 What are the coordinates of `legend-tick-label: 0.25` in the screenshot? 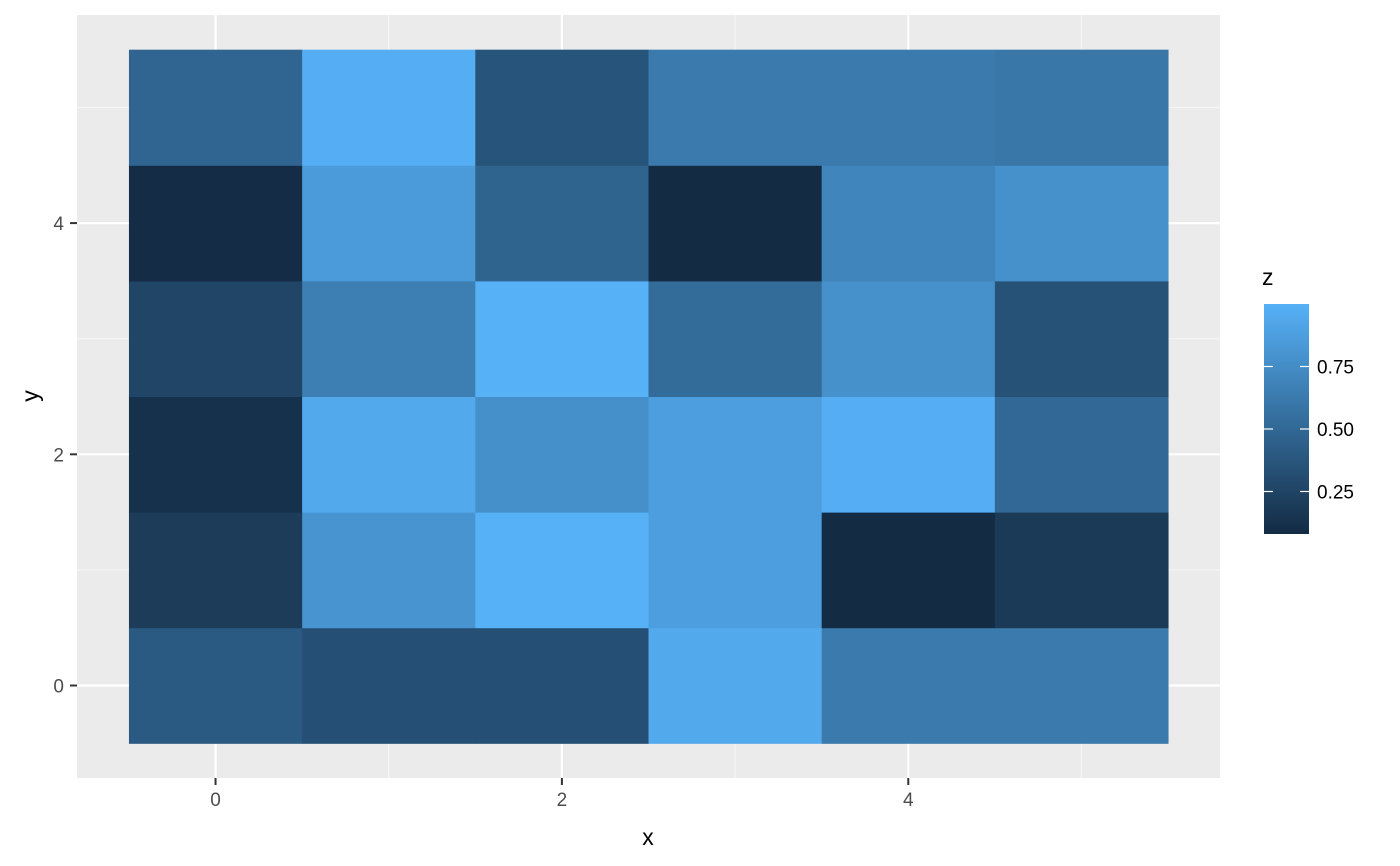 It's located at (1335, 493).